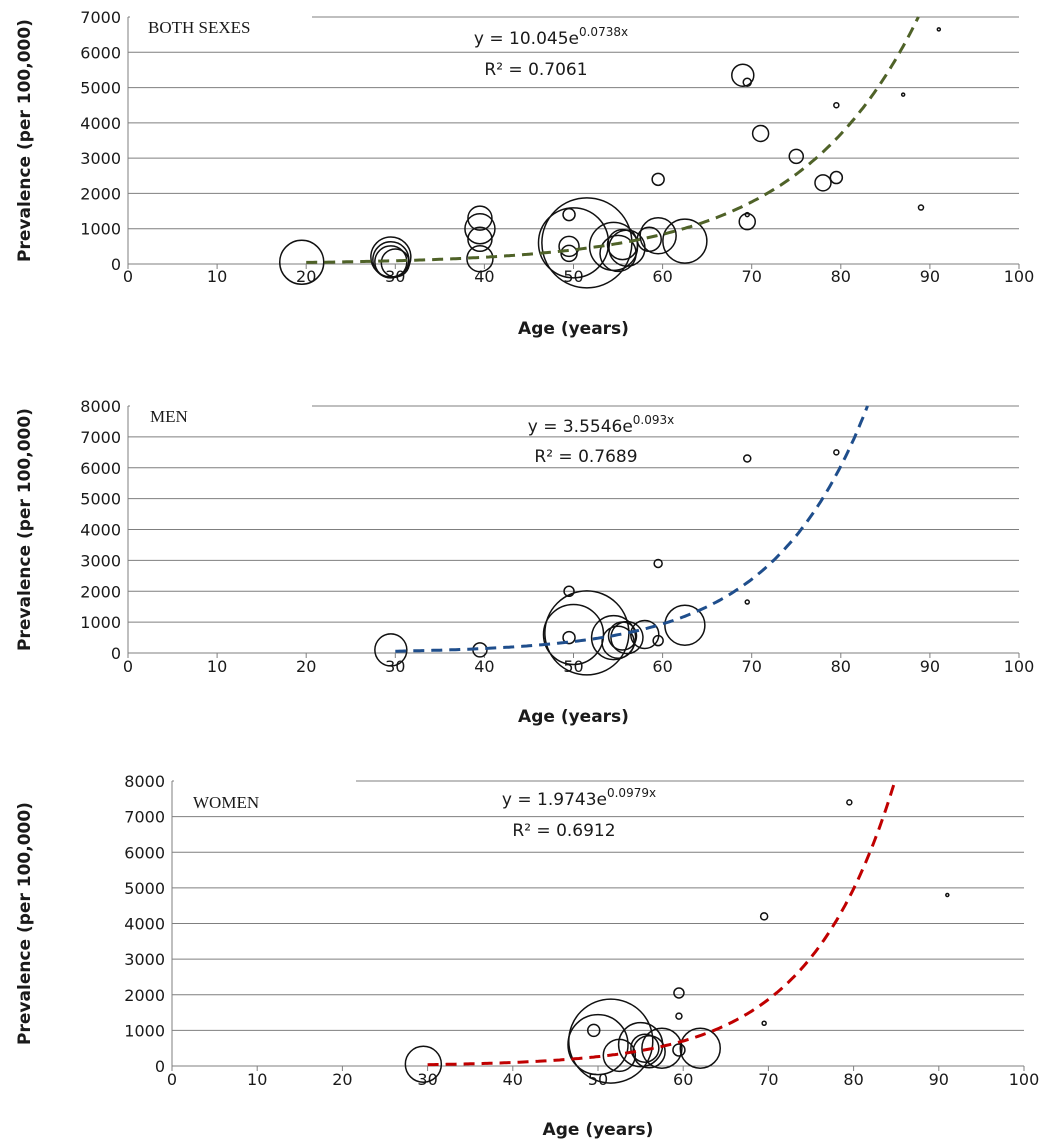 The height and width of the screenshot is (1148, 1047). I want to click on trendline-equation-base: y = 1.9743e, so click(554, 800).